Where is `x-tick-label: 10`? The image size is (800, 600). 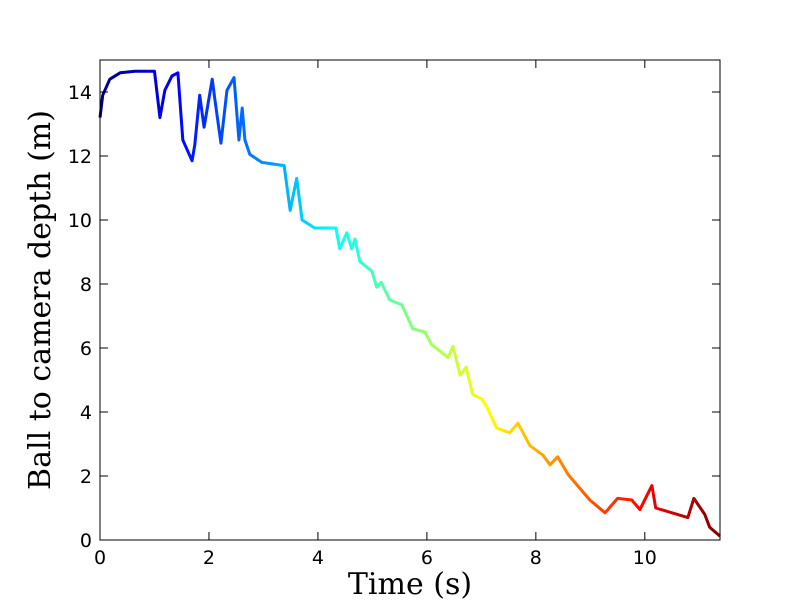 x-tick-label: 10 is located at coordinates (645, 558).